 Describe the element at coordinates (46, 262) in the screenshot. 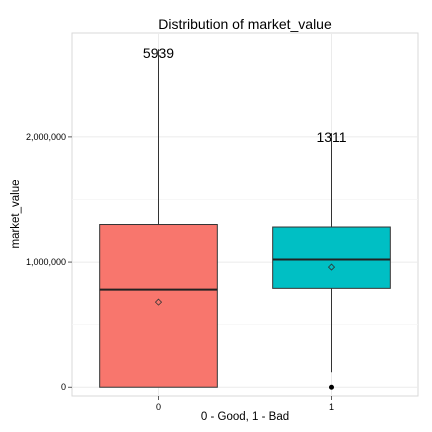

I see `y-tick-label: 1,000,000` at that location.